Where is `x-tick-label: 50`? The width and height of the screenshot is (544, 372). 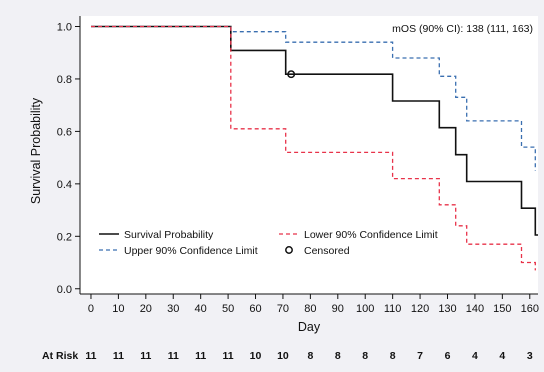 x-tick-label: 50 is located at coordinates (228, 309).